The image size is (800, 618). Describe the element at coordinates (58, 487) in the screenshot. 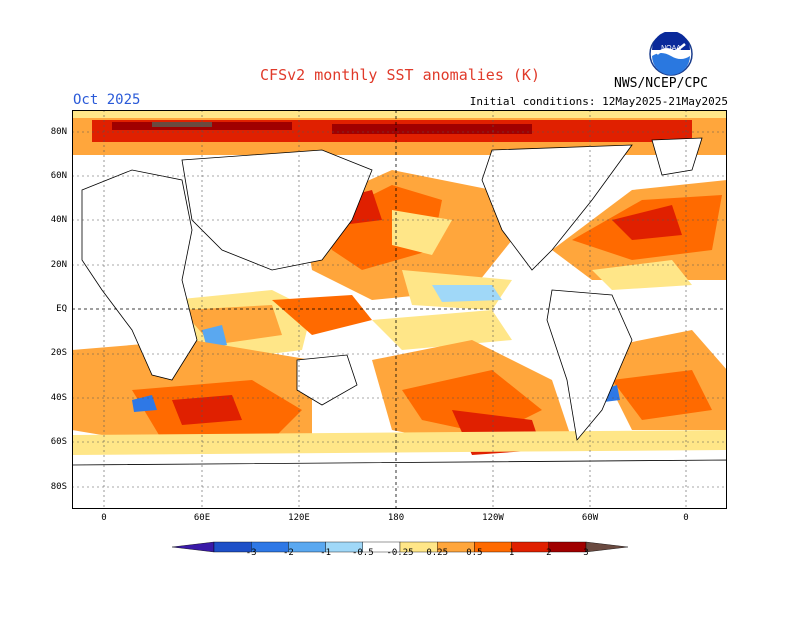

I see `lat-label: 80S` at that location.